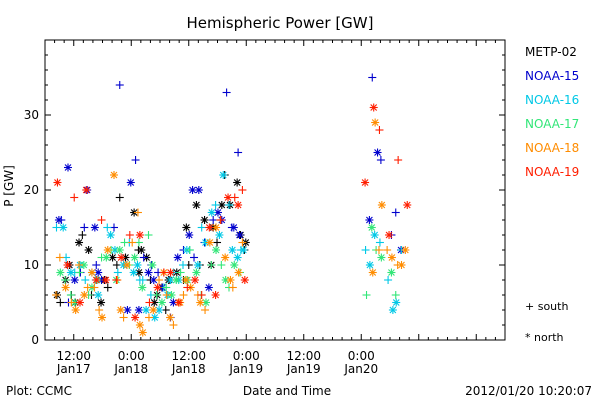 Image resolution: width=600 pixels, height=400 pixels. Describe the element at coordinates (31, 190) in the screenshot. I see `y-tick-label: 20` at that location.